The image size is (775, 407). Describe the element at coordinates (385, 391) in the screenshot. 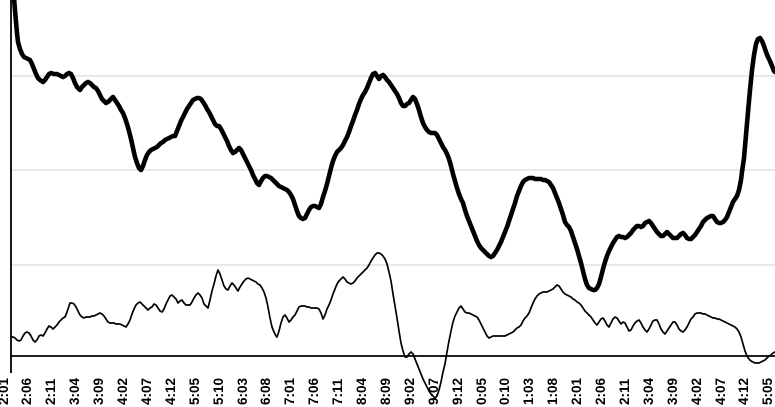

I see `x-axis-label: 8:09` at that location.